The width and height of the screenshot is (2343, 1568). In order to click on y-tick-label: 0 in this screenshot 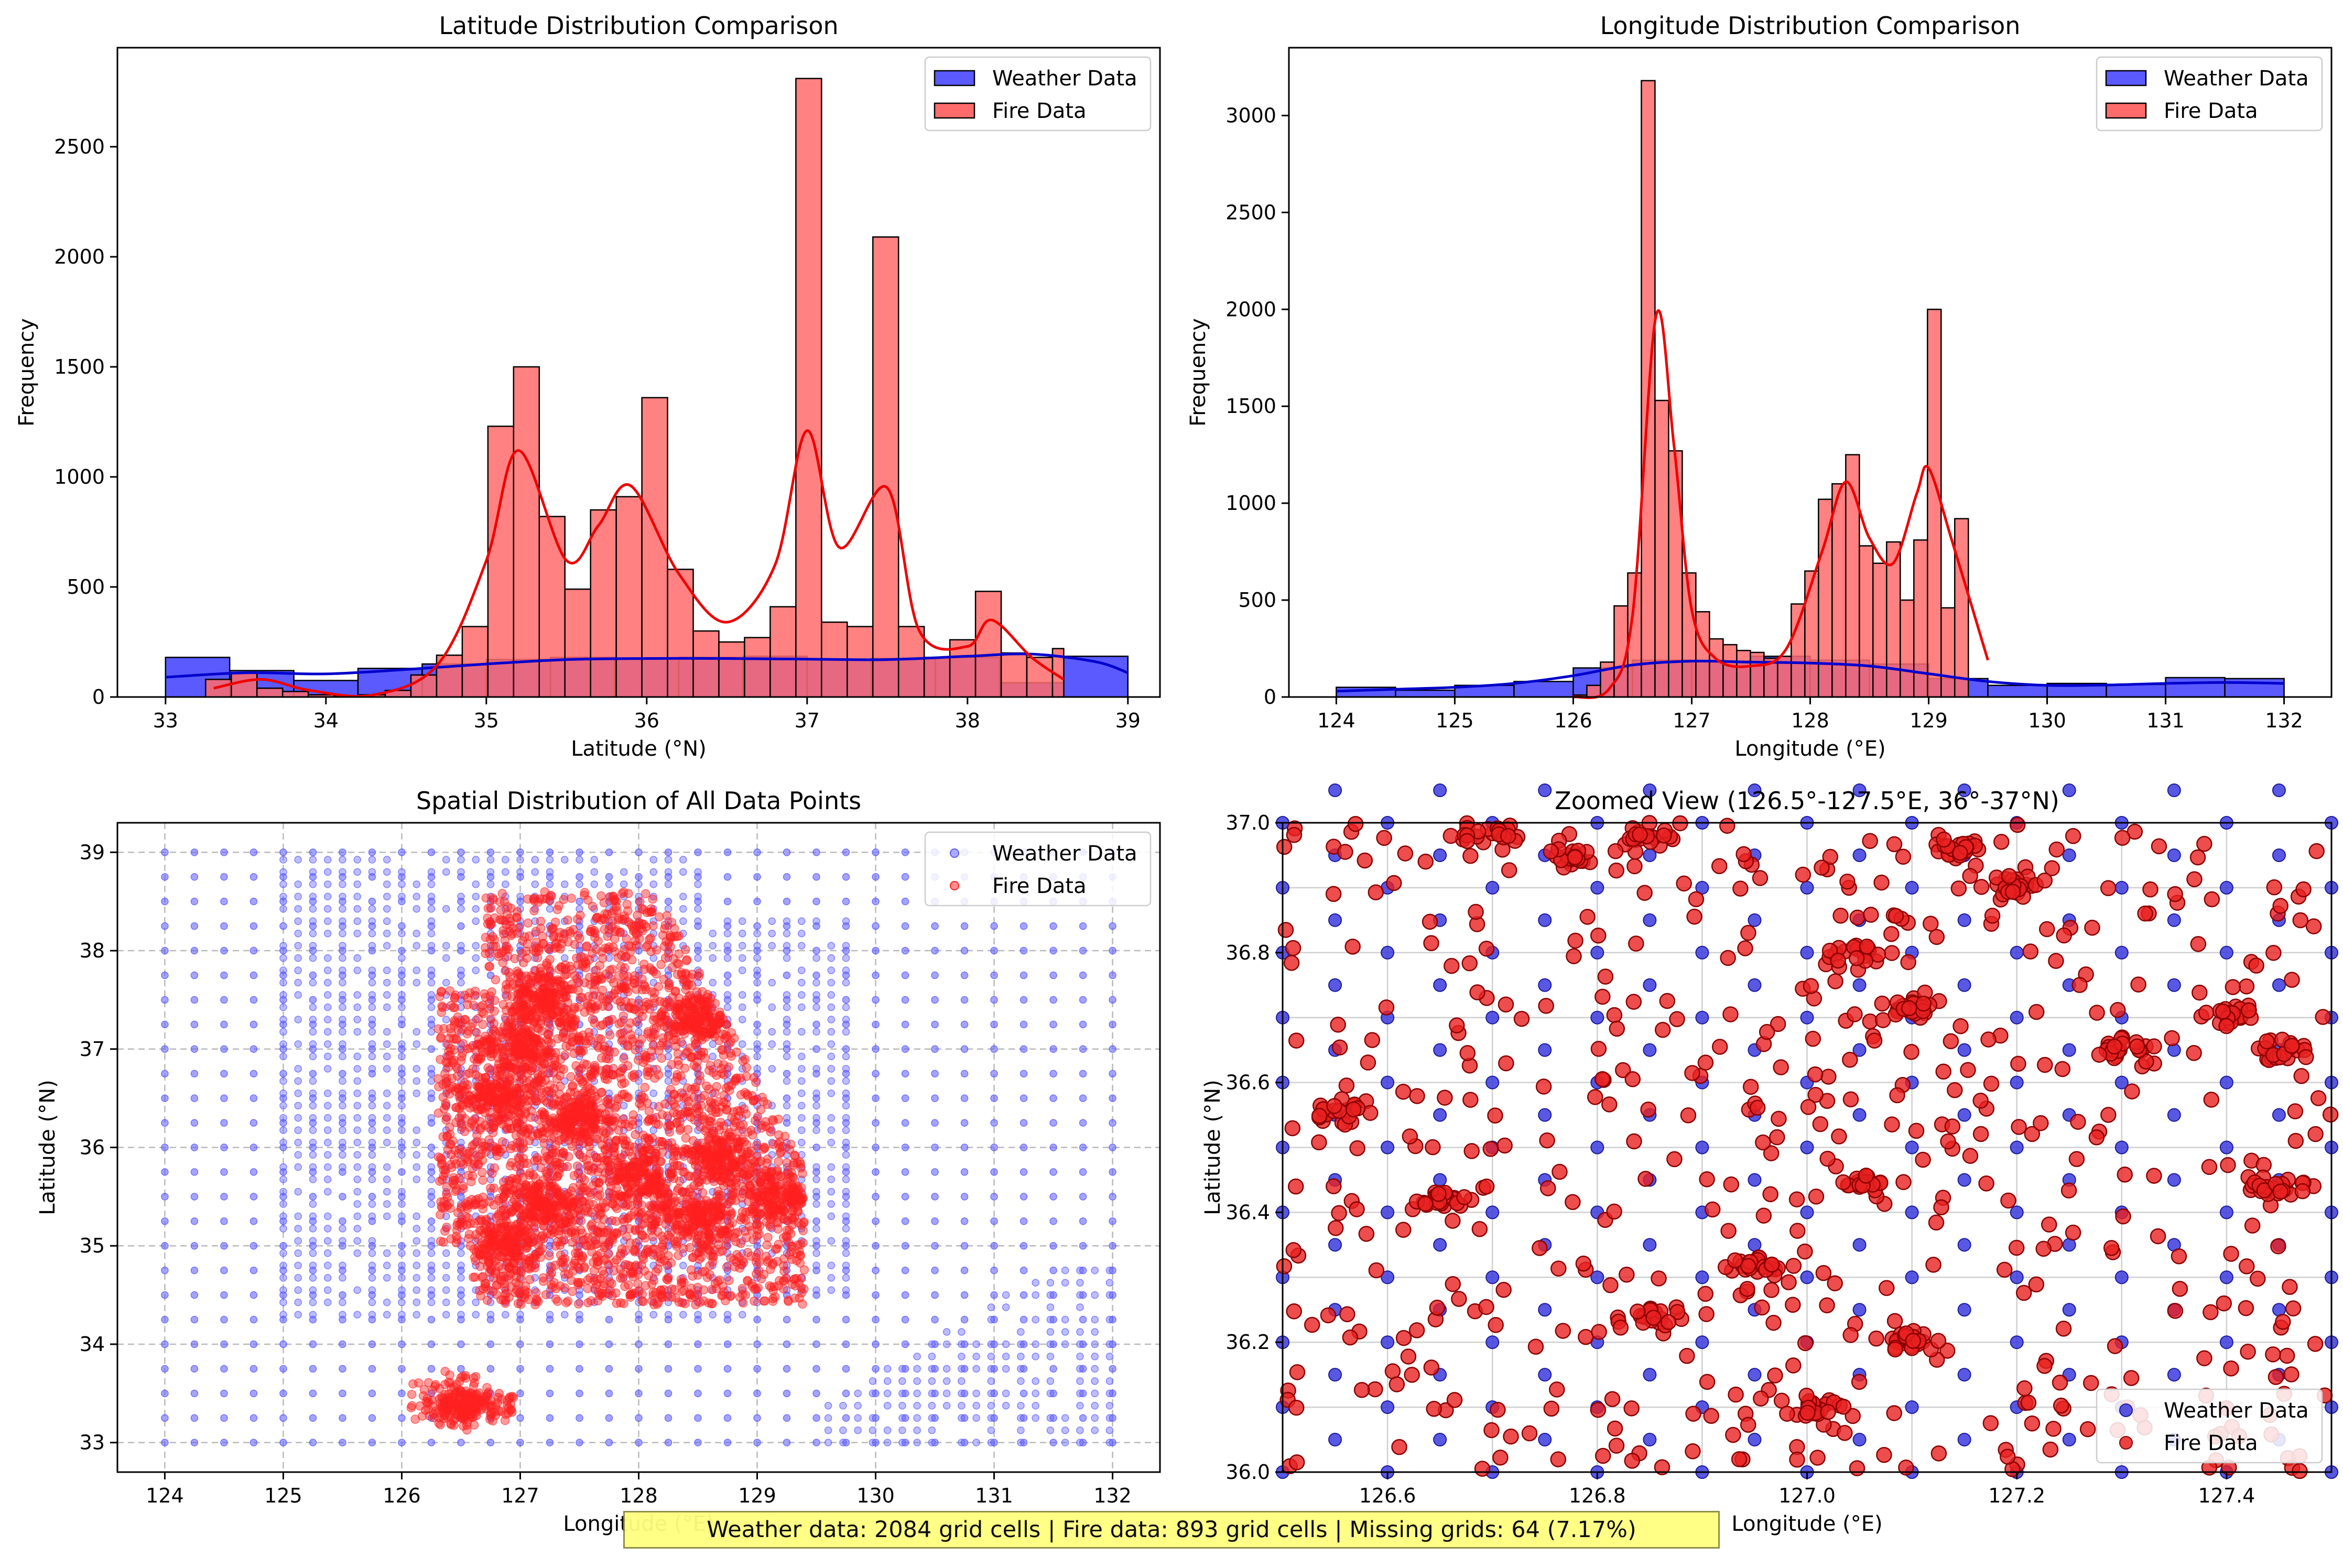, I will do `click(1270, 697)`.